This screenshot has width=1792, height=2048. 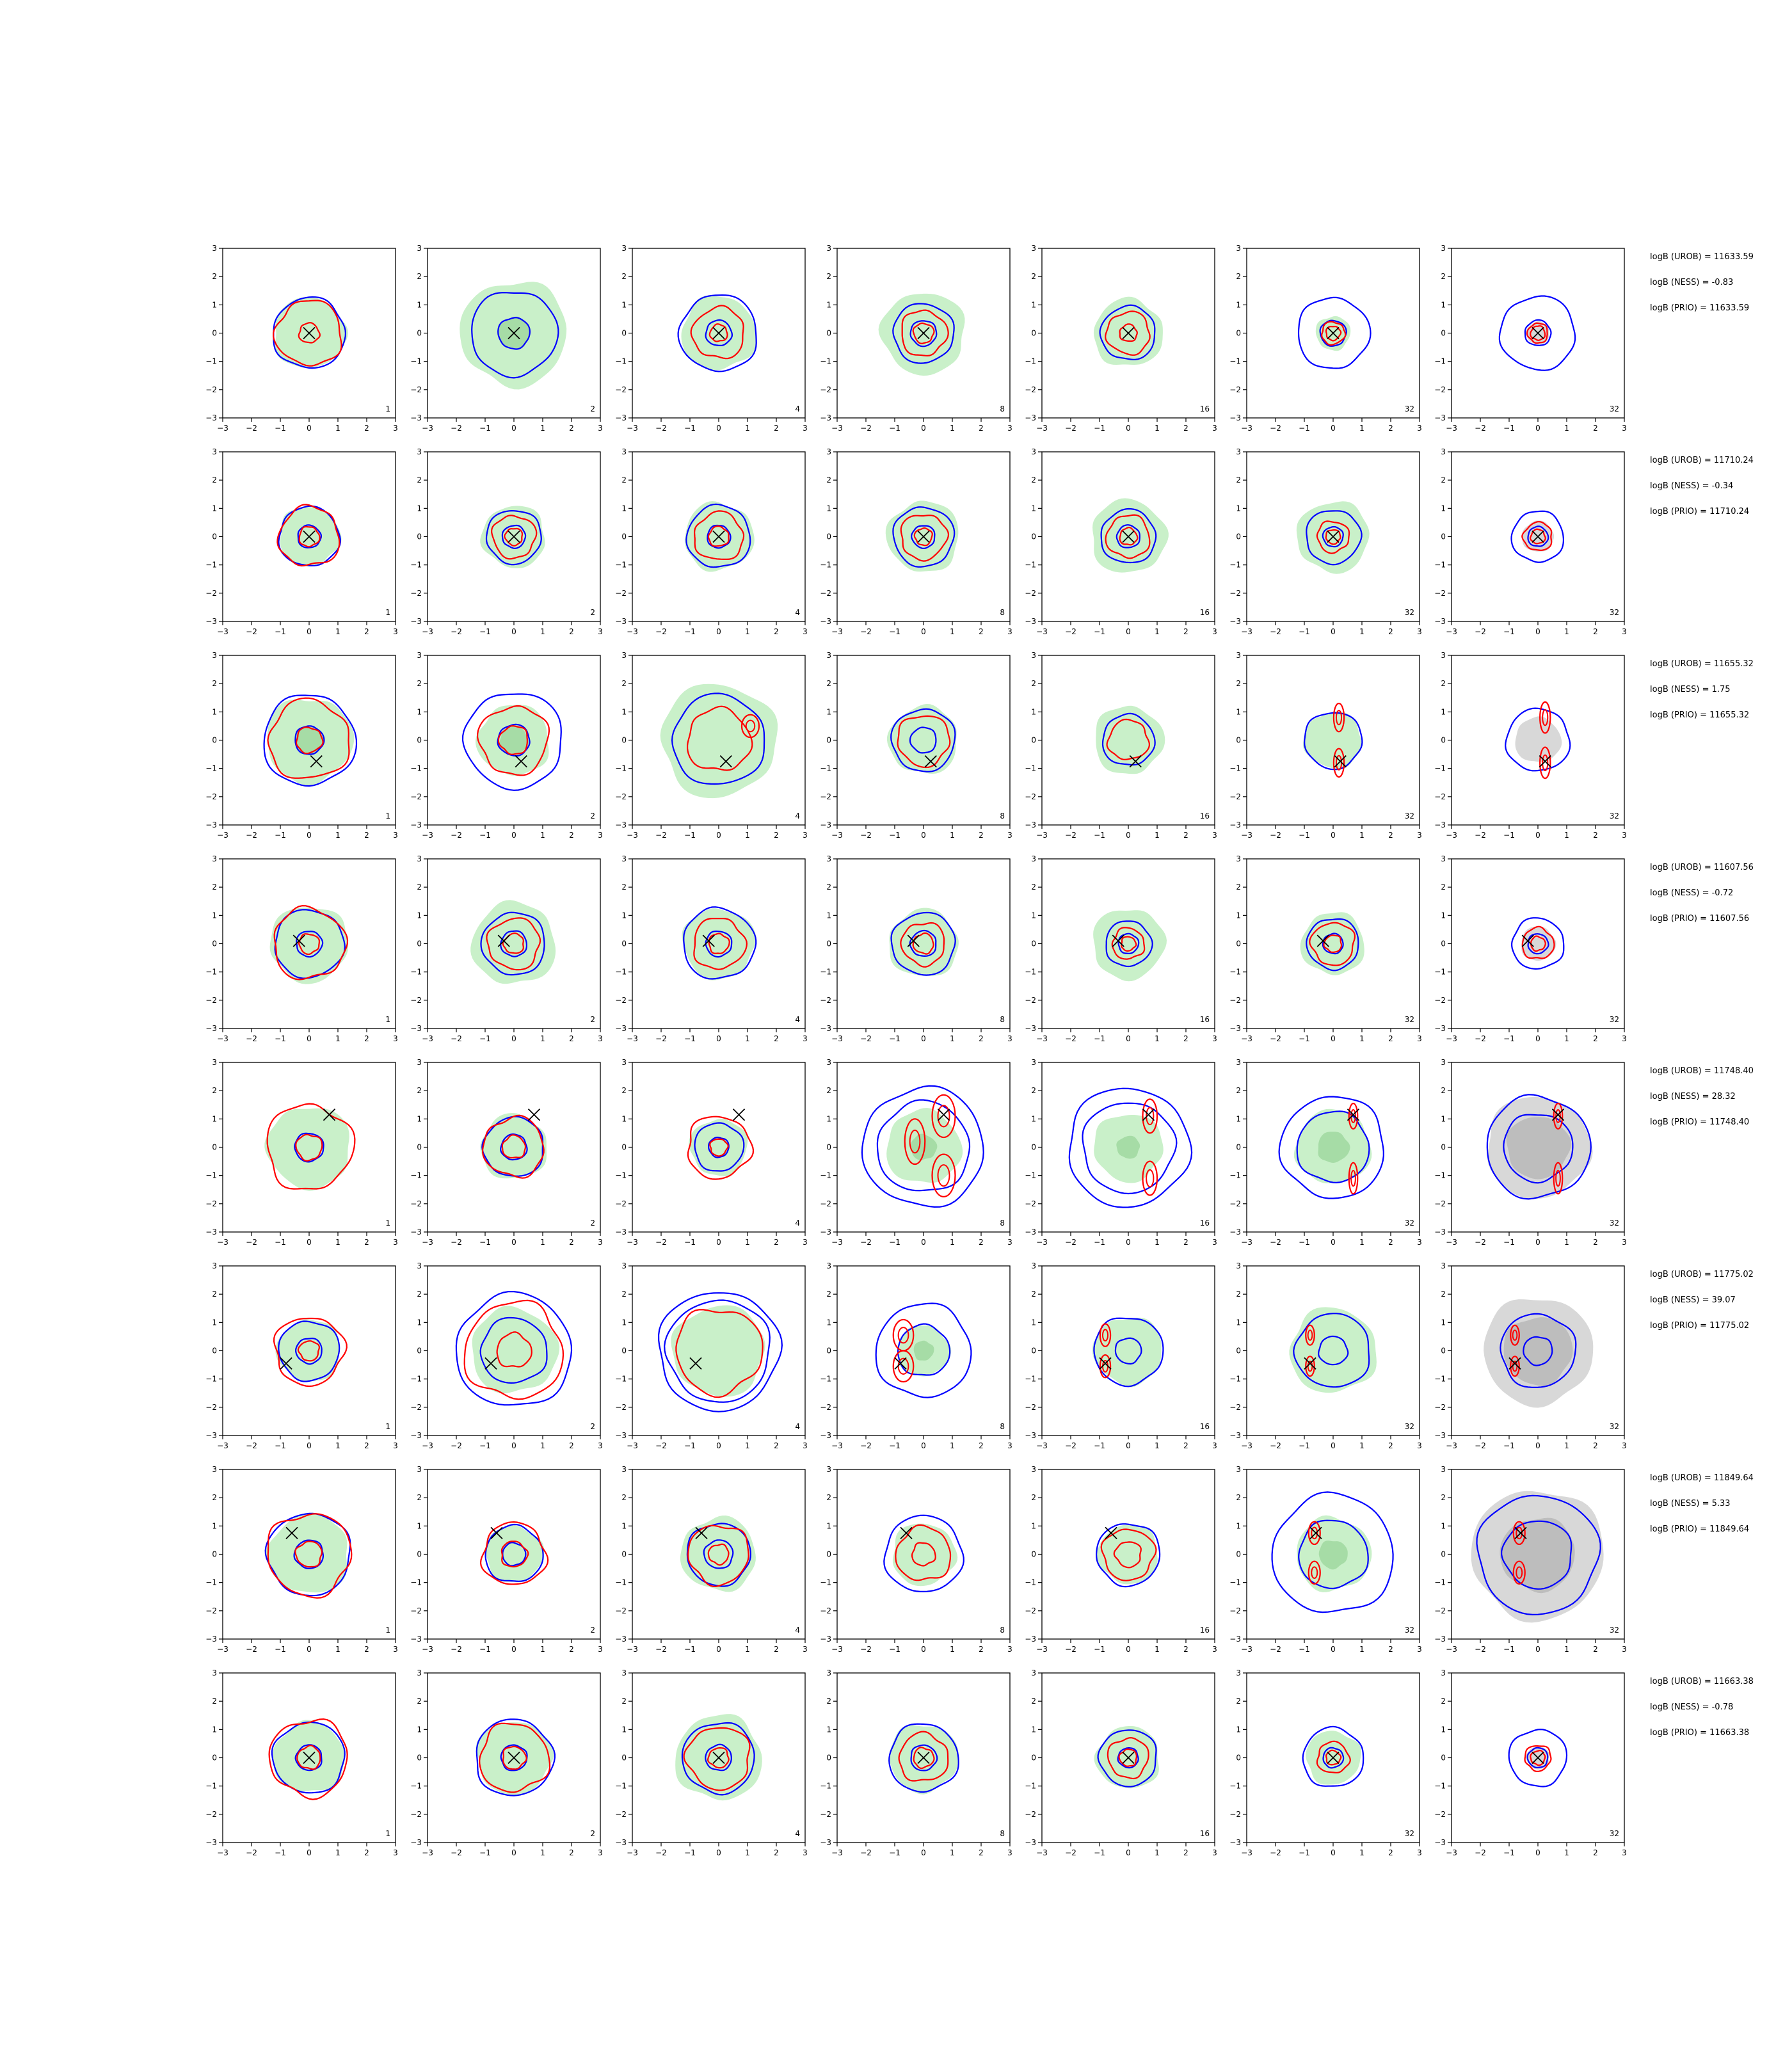 I want to click on logb-stat: logB (UROB) = 11663.38, so click(x=1702, y=1681).